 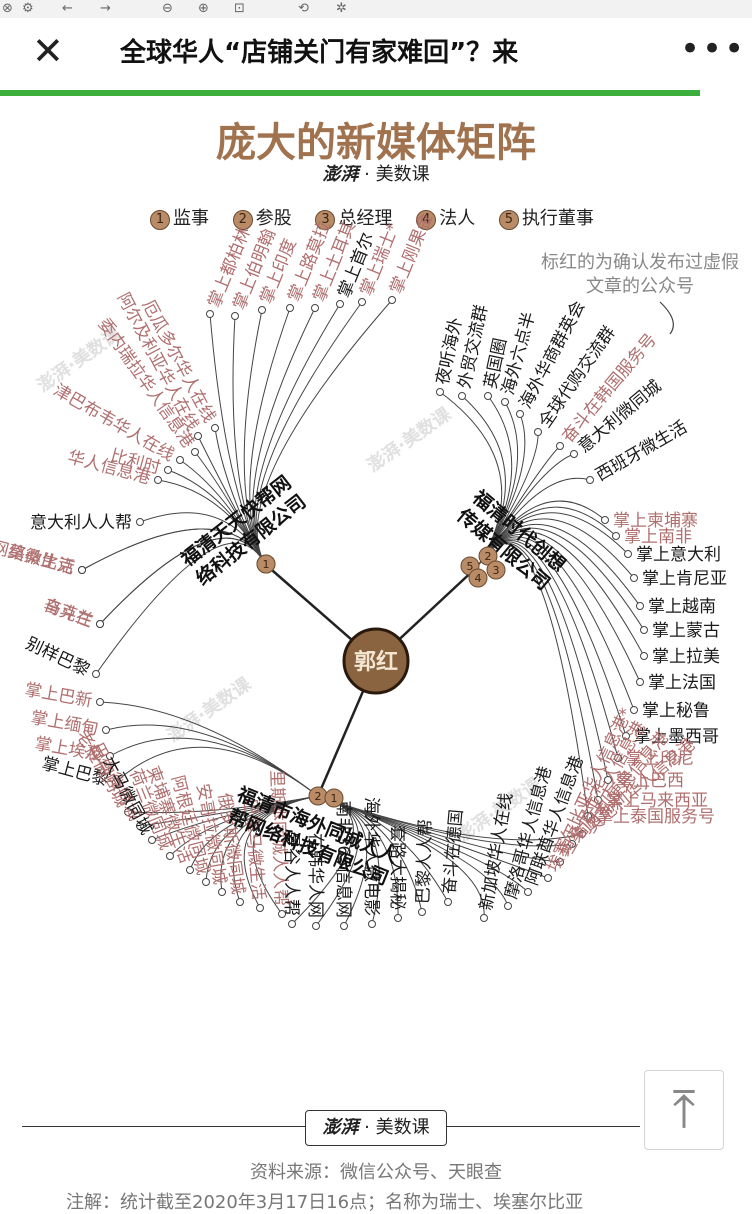 I want to click on load-progress-bar, so click(x=350, y=93).